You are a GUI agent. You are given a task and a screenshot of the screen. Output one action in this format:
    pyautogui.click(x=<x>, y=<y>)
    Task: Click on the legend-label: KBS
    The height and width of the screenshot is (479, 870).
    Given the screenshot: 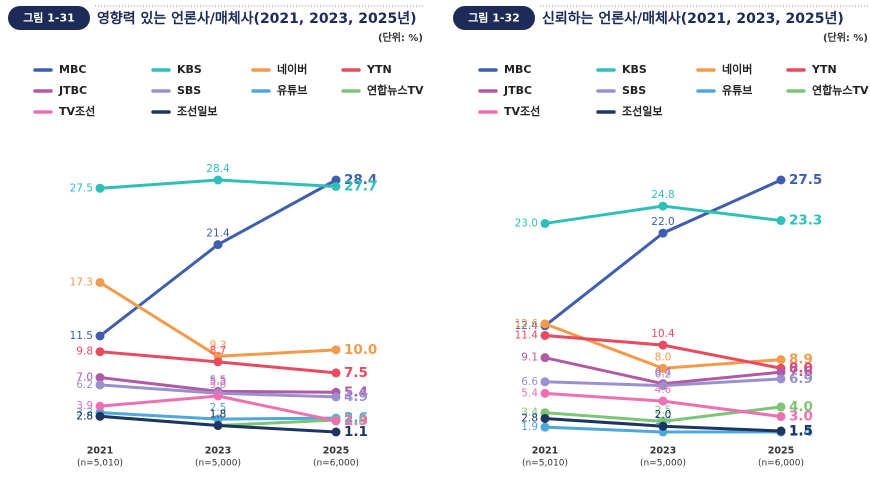 What is the action you would take?
    pyautogui.click(x=189, y=69)
    